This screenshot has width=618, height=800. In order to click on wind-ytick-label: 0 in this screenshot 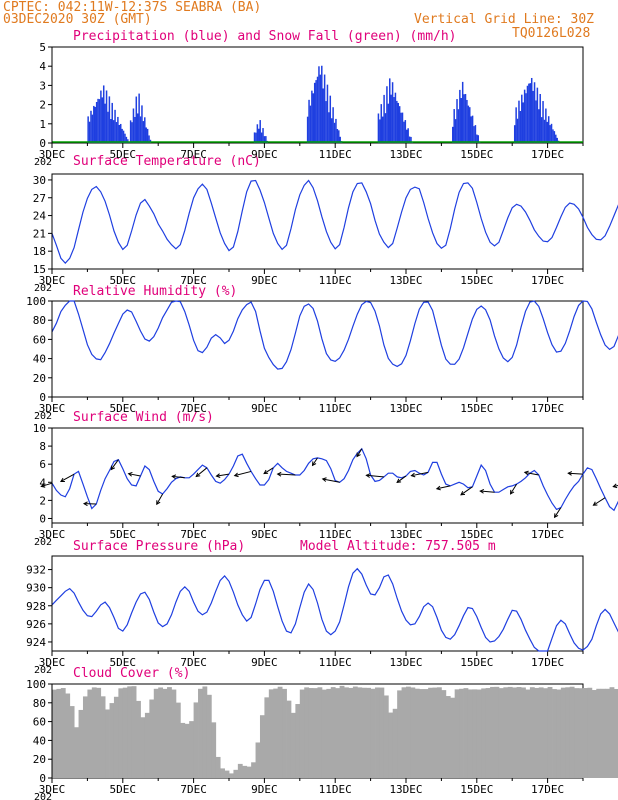, I will do `click(42, 518)`.